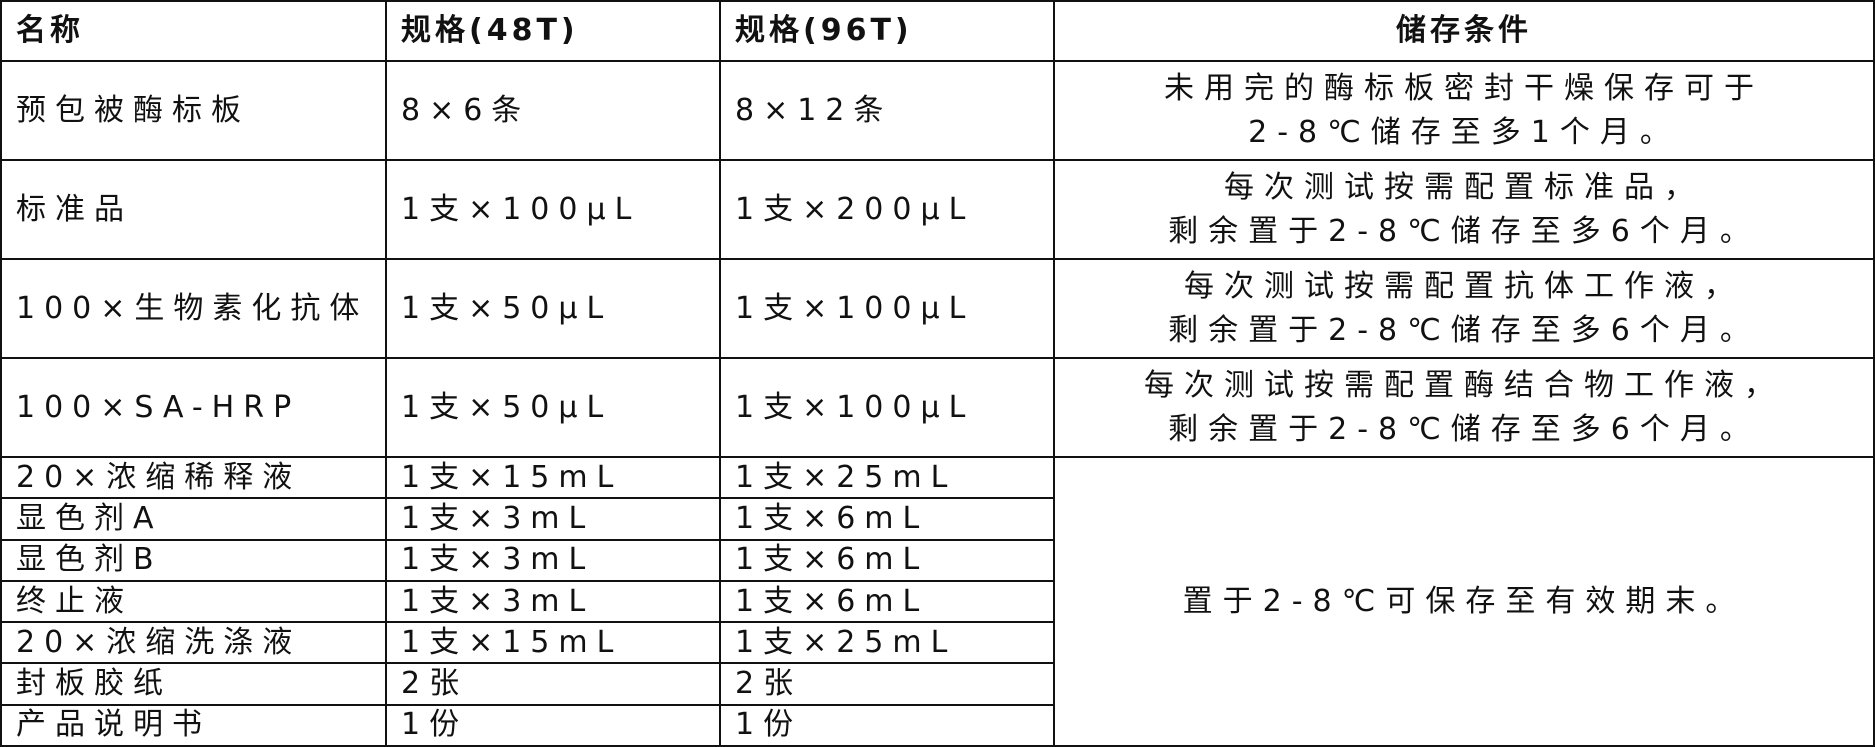 The height and width of the screenshot is (747, 1875). I want to click on reagent-name: 100×SA-HRP, so click(193, 408).